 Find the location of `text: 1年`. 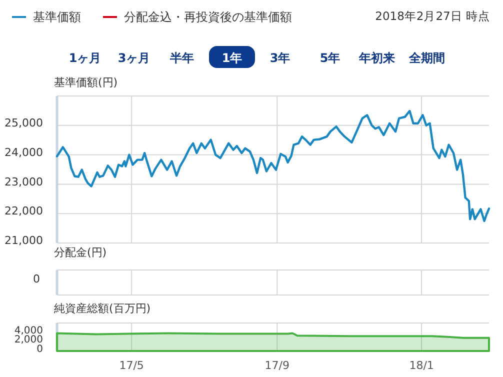

text: 1年 is located at coordinates (232, 58).